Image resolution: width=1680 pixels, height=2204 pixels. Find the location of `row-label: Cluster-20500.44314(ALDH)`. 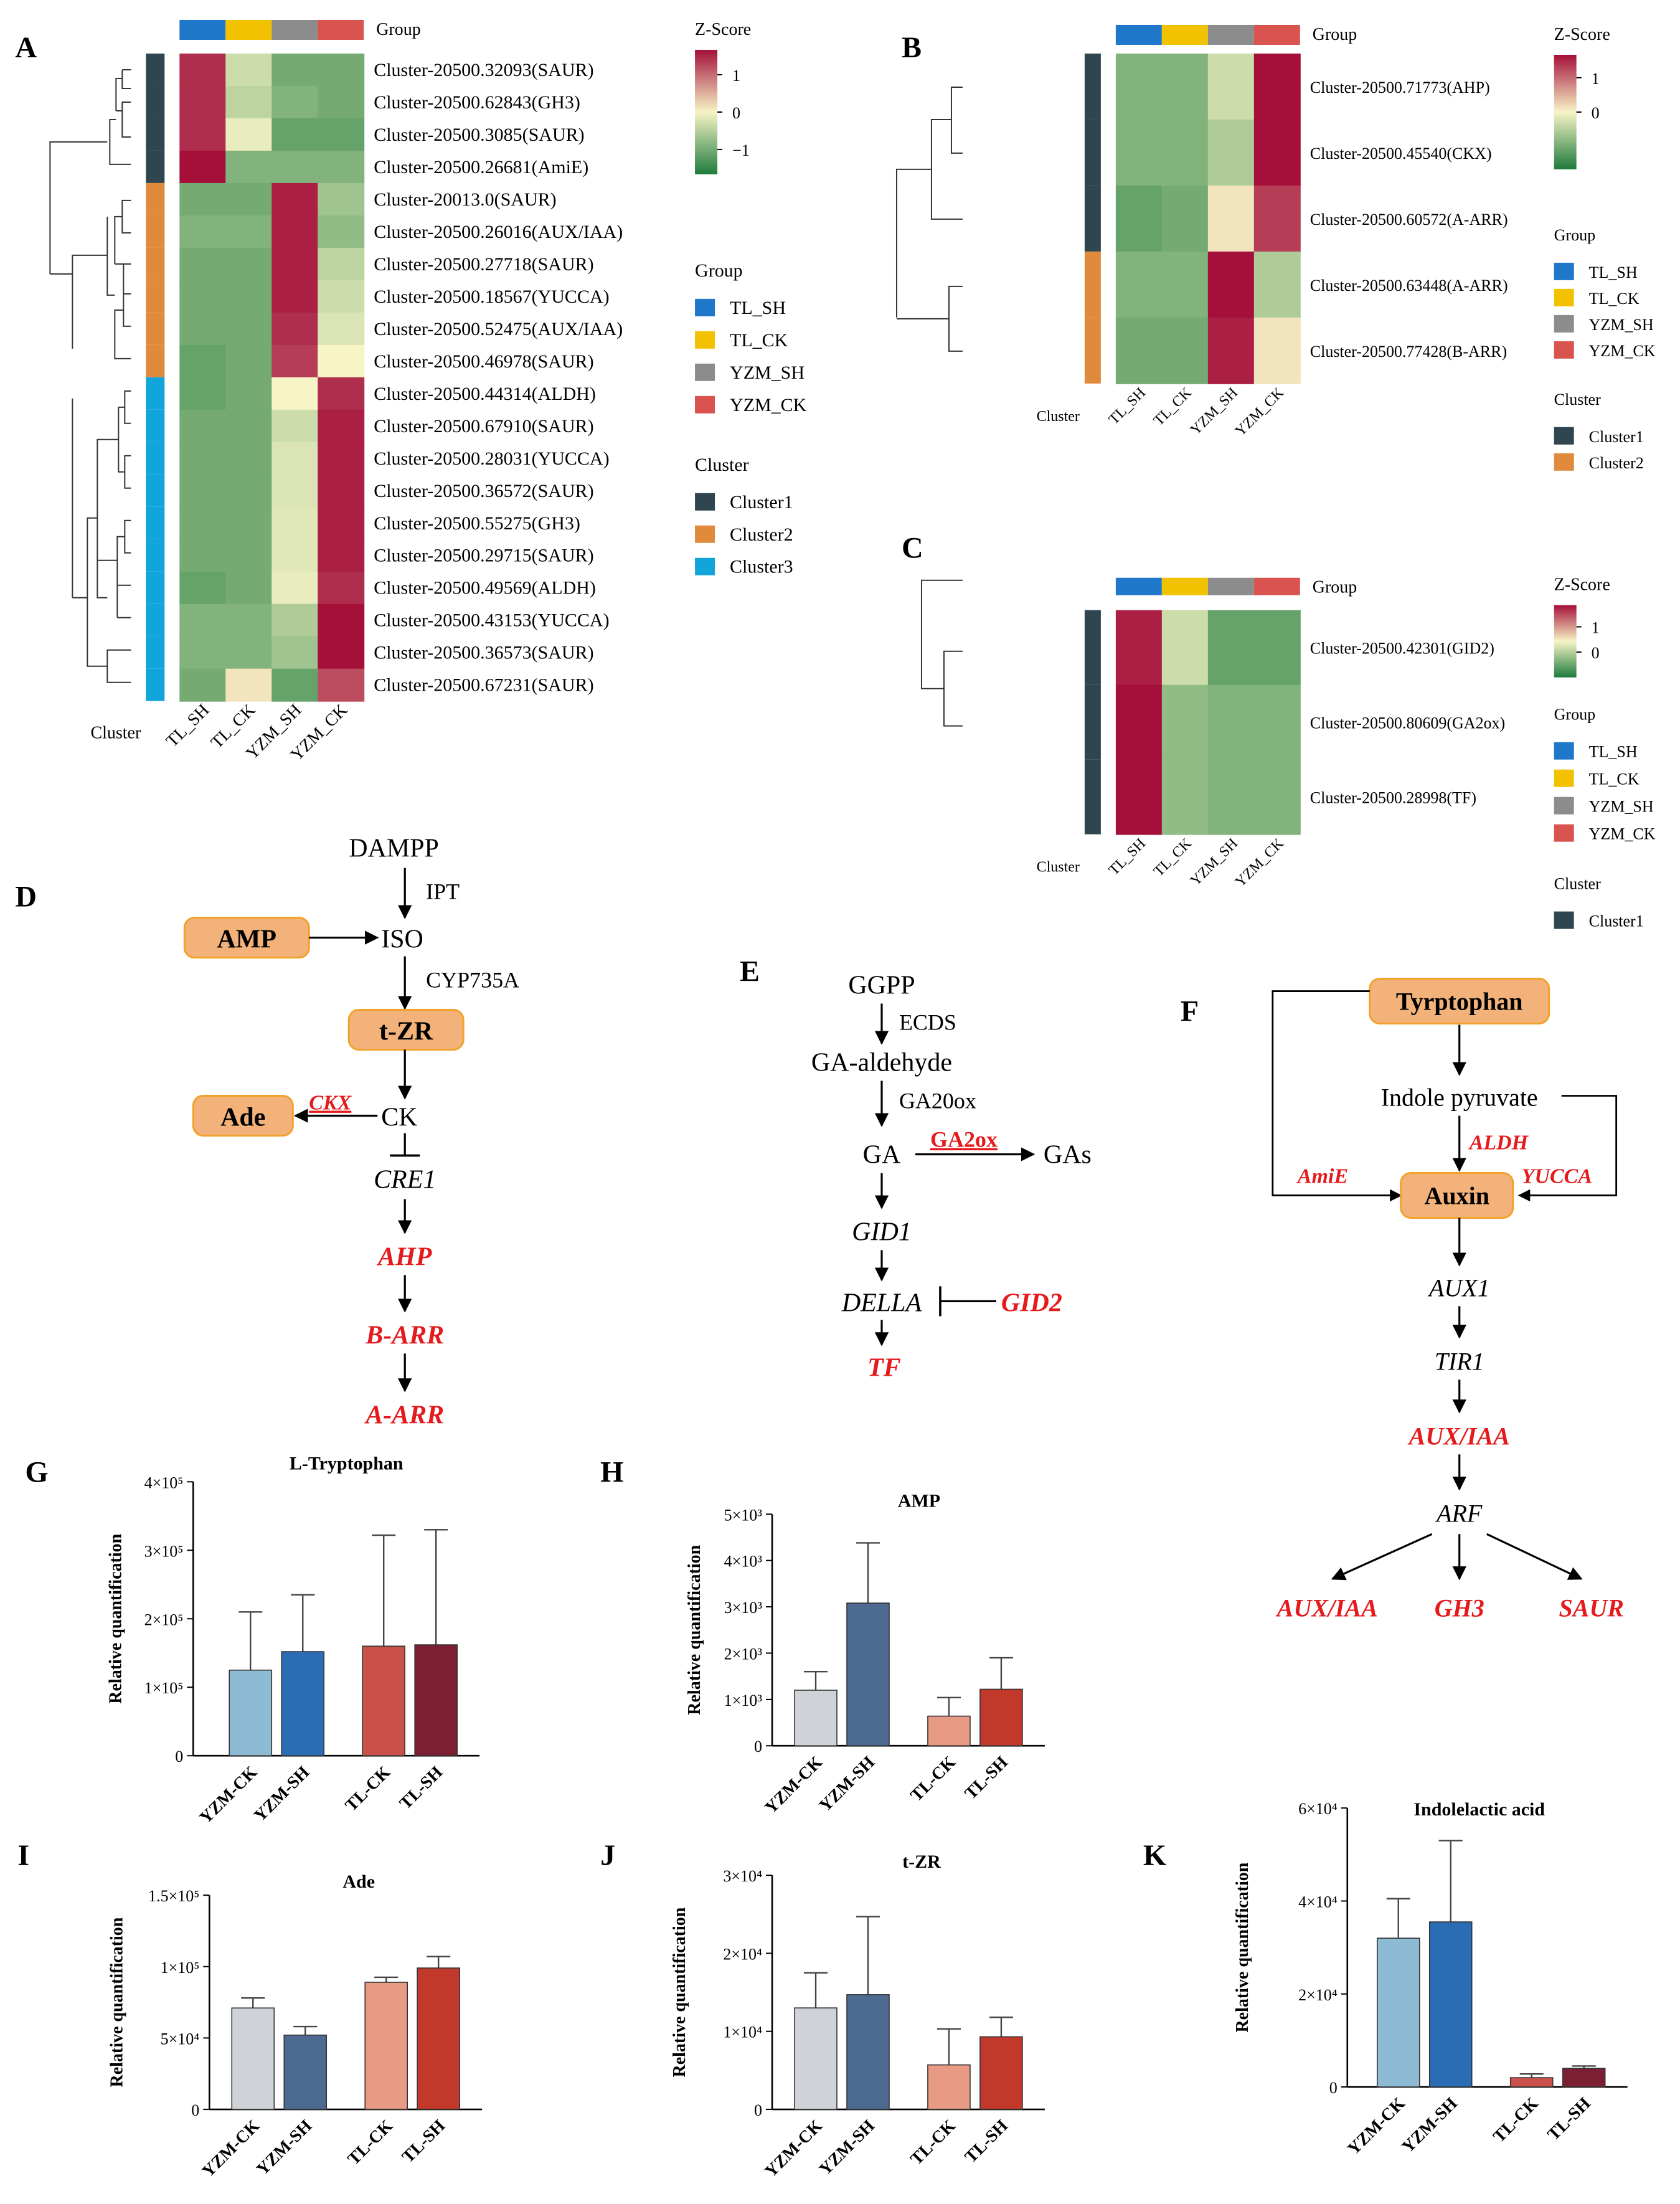

row-label: Cluster-20500.44314(ALDH) is located at coordinates (485, 394).